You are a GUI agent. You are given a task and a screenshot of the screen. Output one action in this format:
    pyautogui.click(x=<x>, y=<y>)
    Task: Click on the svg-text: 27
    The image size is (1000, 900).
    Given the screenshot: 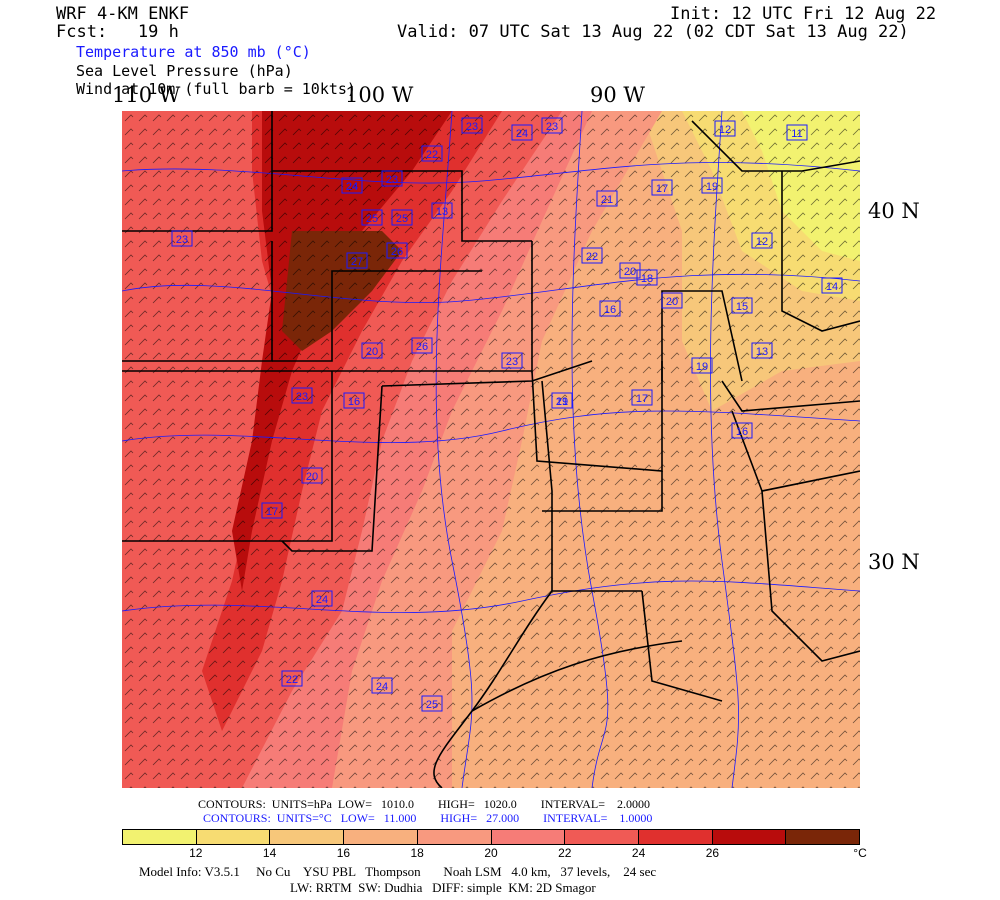 What is the action you would take?
    pyautogui.click(x=357, y=262)
    